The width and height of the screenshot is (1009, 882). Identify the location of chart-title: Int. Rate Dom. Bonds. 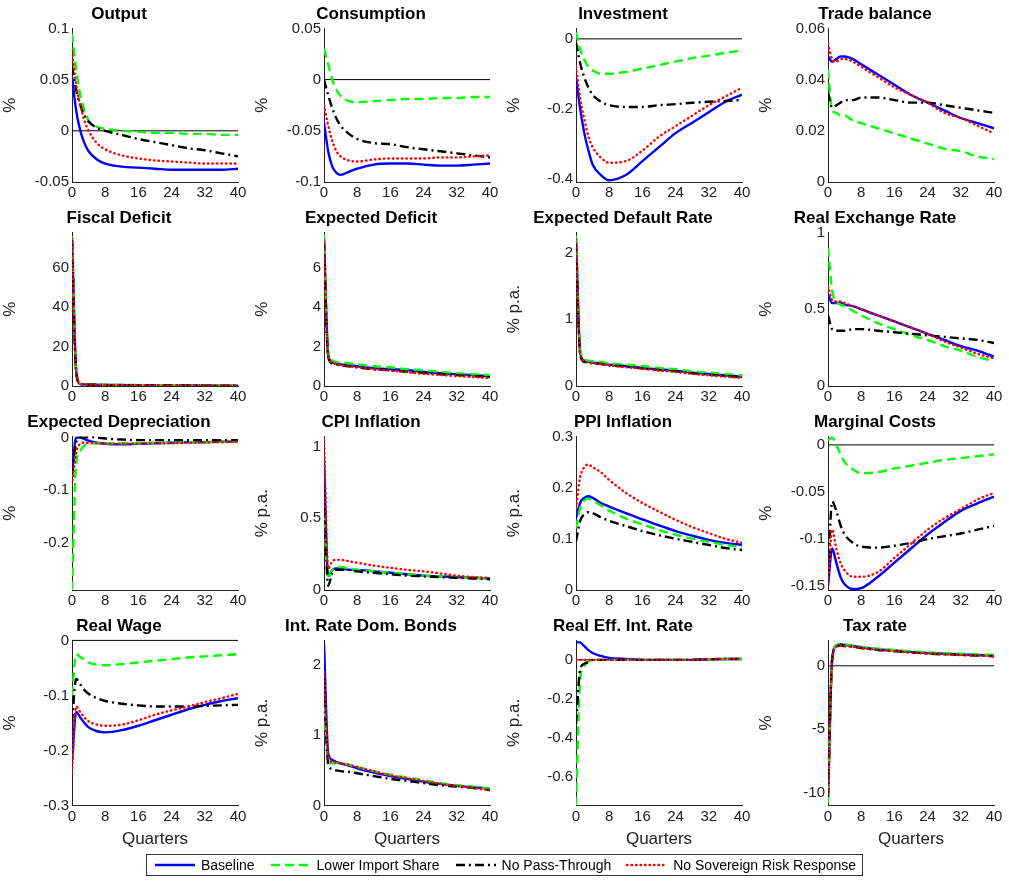
(371, 625).